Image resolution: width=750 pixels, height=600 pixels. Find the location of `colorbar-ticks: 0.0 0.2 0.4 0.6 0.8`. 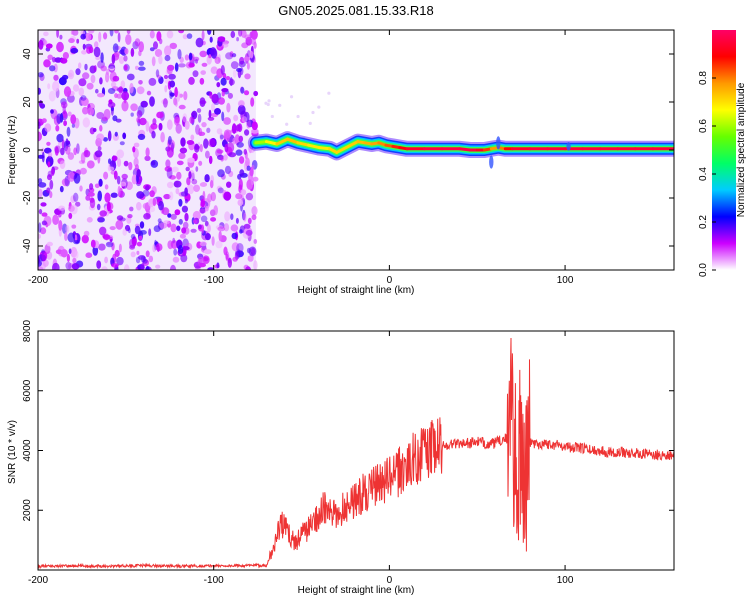

colorbar-ticks: 0.0 0.2 0.4 0.6 0.8 is located at coordinates (707, 174).